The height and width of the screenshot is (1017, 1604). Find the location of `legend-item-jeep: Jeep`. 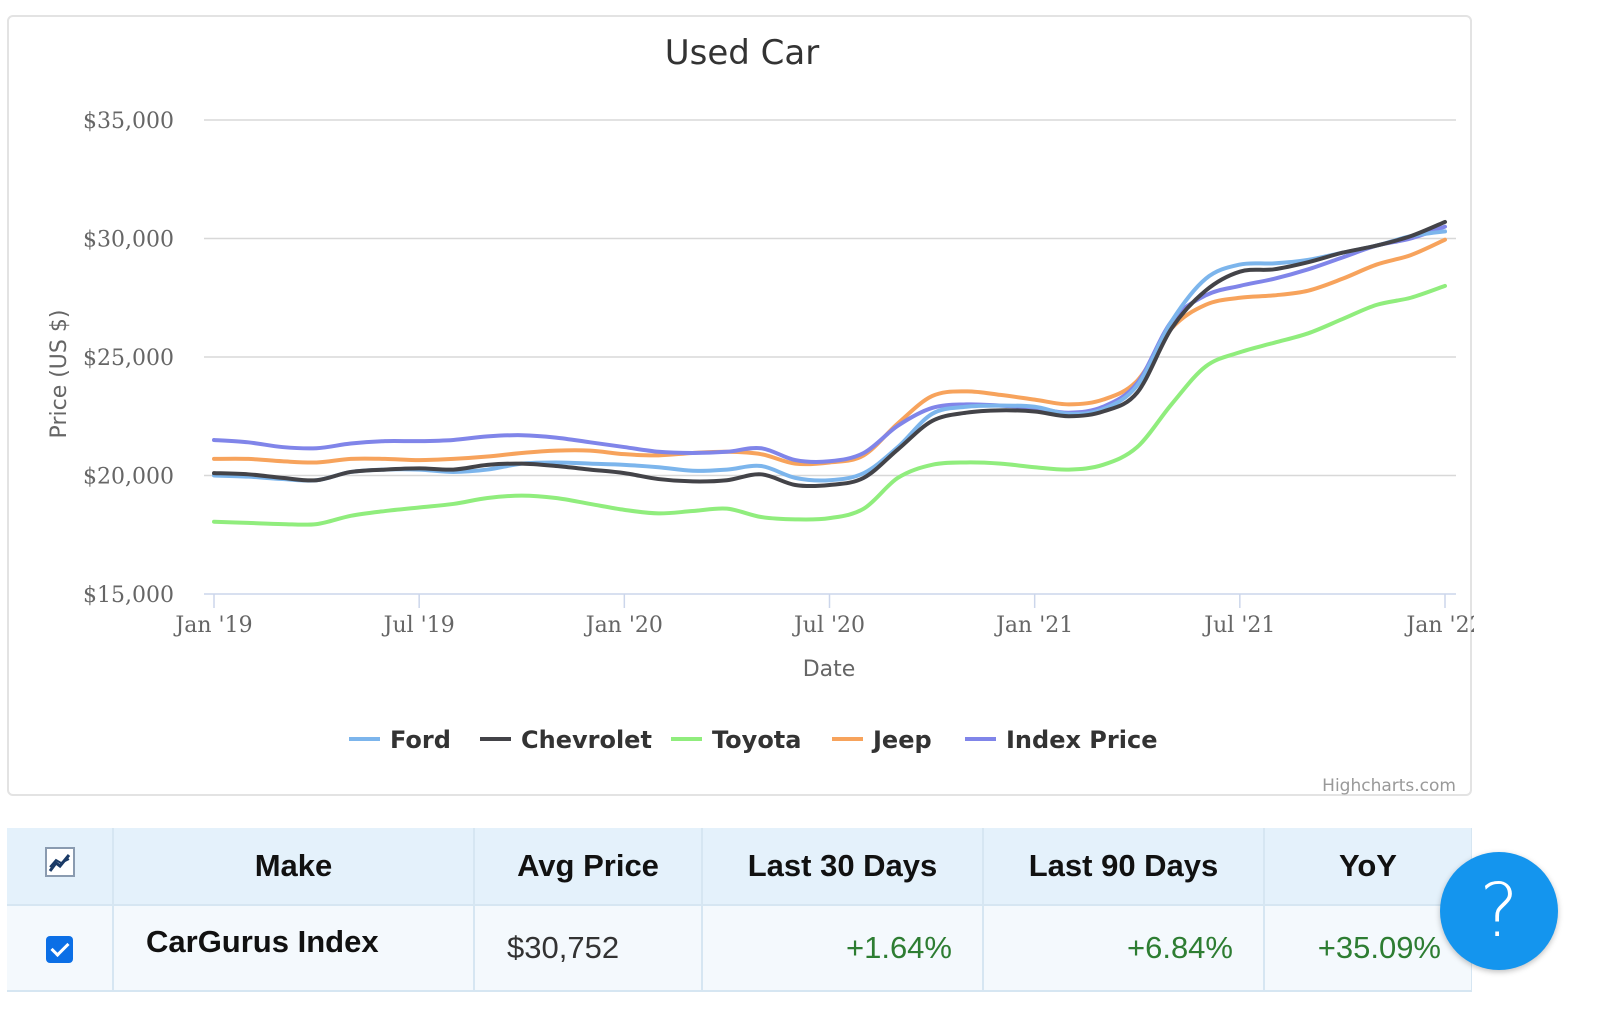

legend-item-jeep: Jeep is located at coordinates (882, 740).